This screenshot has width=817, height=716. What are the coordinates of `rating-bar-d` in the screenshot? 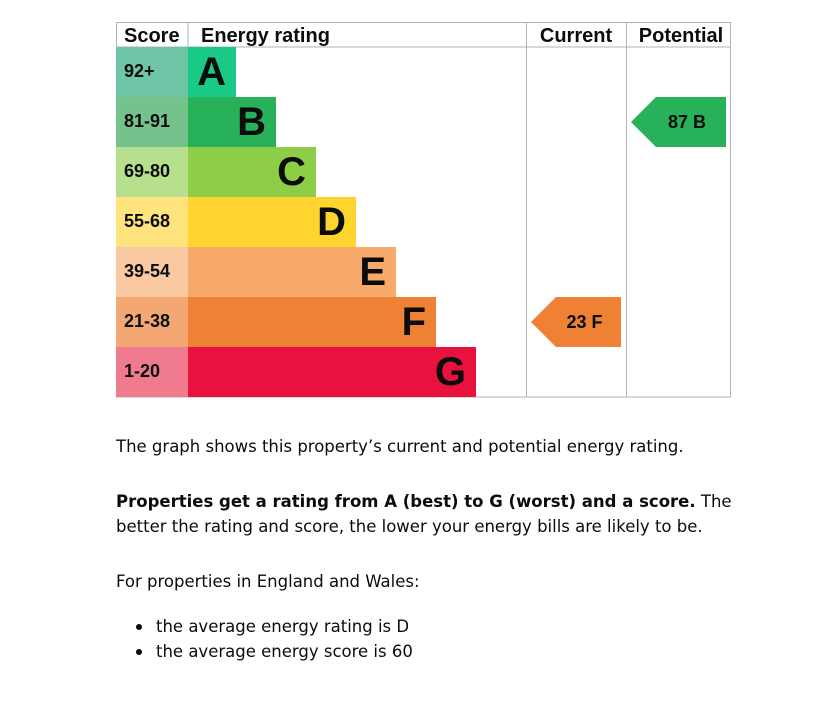 It's located at (272, 222).